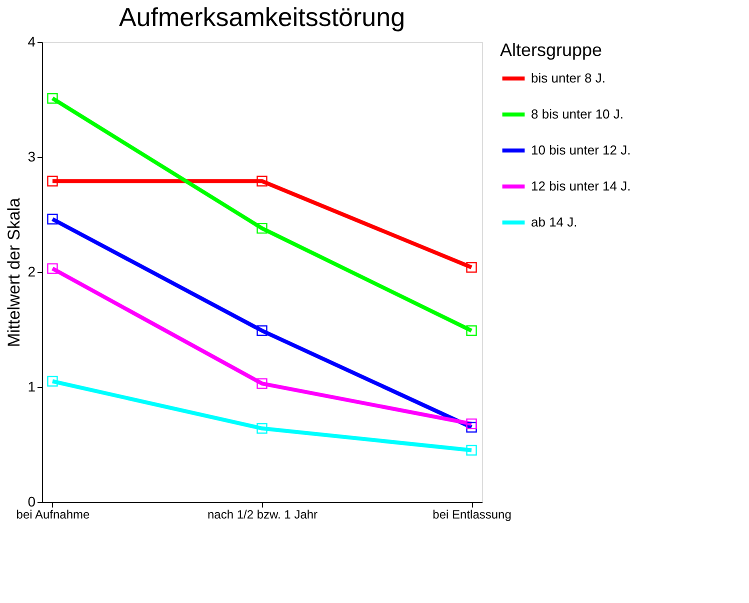  What do you see at coordinates (581, 150) in the screenshot?
I see `legend-label: 10 bis unter 12 J.` at bounding box center [581, 150].